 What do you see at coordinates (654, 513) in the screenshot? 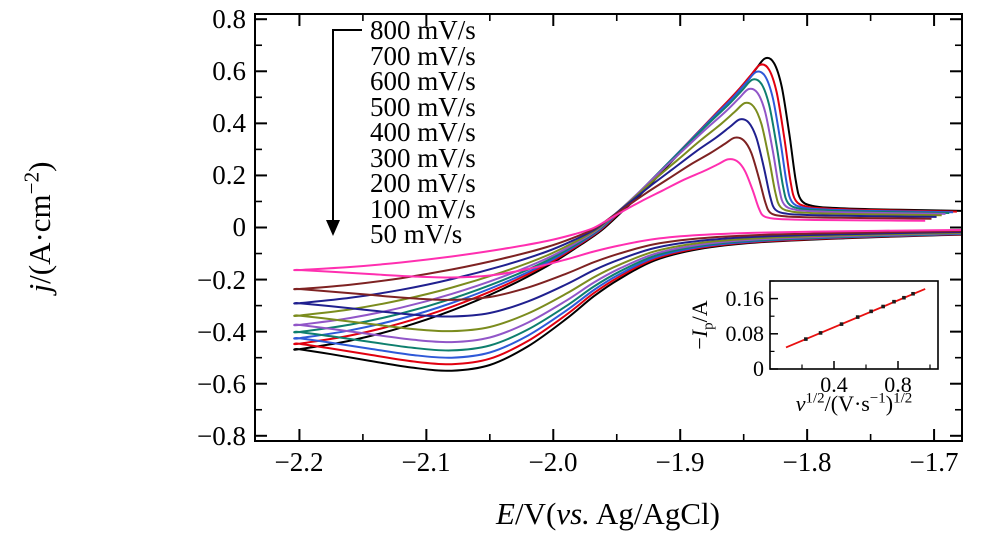
I see `x-axis-reference: Ag/AgCl)` at bounding box center [654, 513].